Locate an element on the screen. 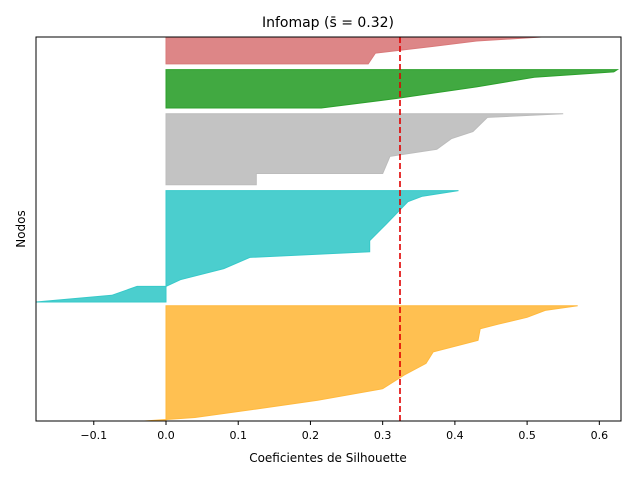 Image resolution: width=640 pixels, height=480 pixels. x-axis-label: Coeficientes de Silhouette is located at coordinates (328, 458).